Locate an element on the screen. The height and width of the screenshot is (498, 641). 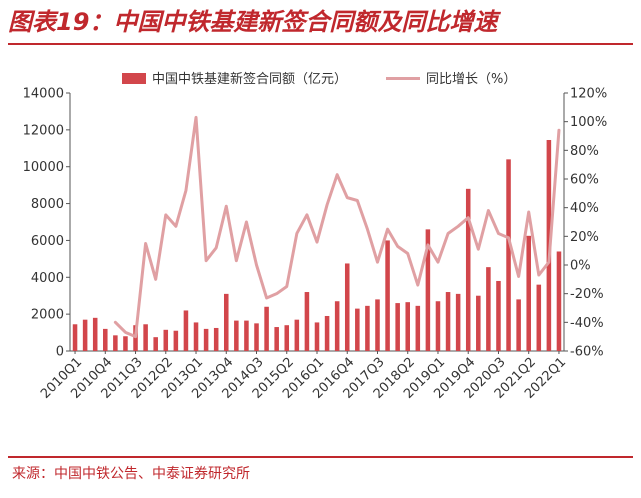
bar-2020Q3 is located at coordinates (498, 315).